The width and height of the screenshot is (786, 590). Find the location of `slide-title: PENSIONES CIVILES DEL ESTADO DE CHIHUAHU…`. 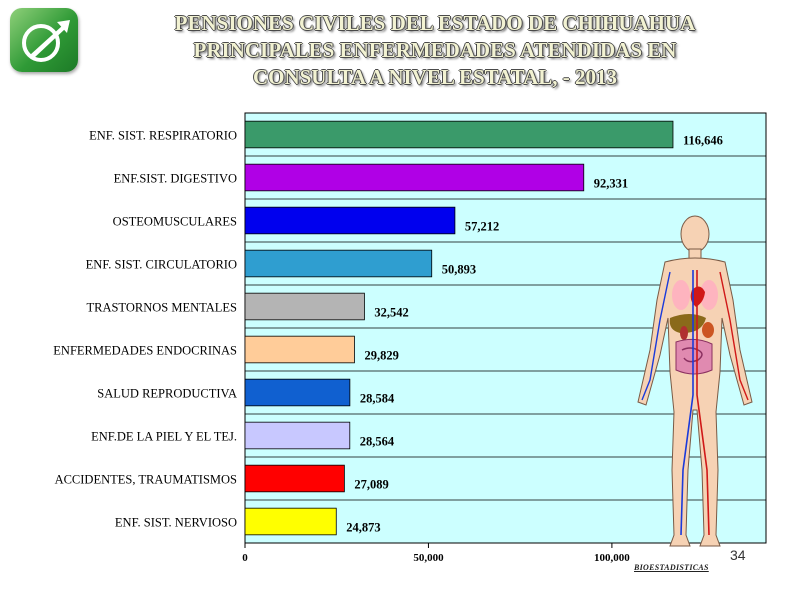

slide-title: PENSIONES CIVILES DEL ESTADO DE CHIHUAHU… is located at coordinates (435, 50).